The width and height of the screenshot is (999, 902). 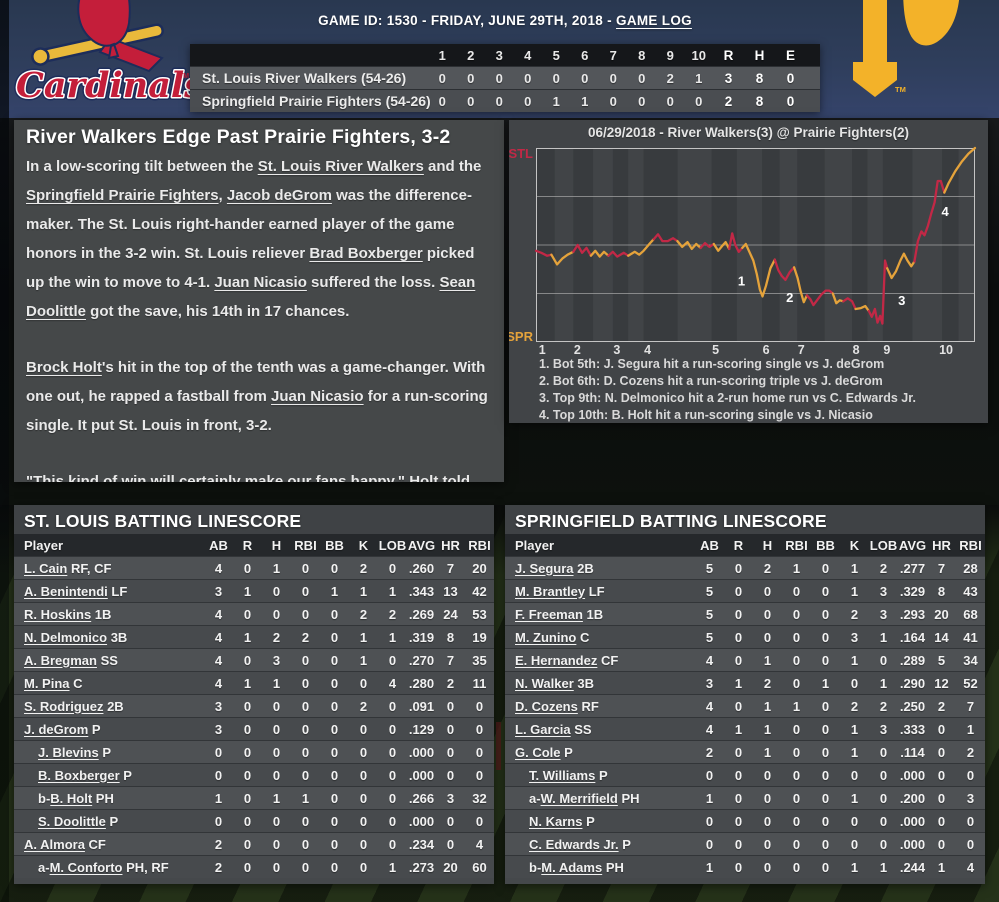 I want to click on player-position: 2B, so click(x=583, y=568).